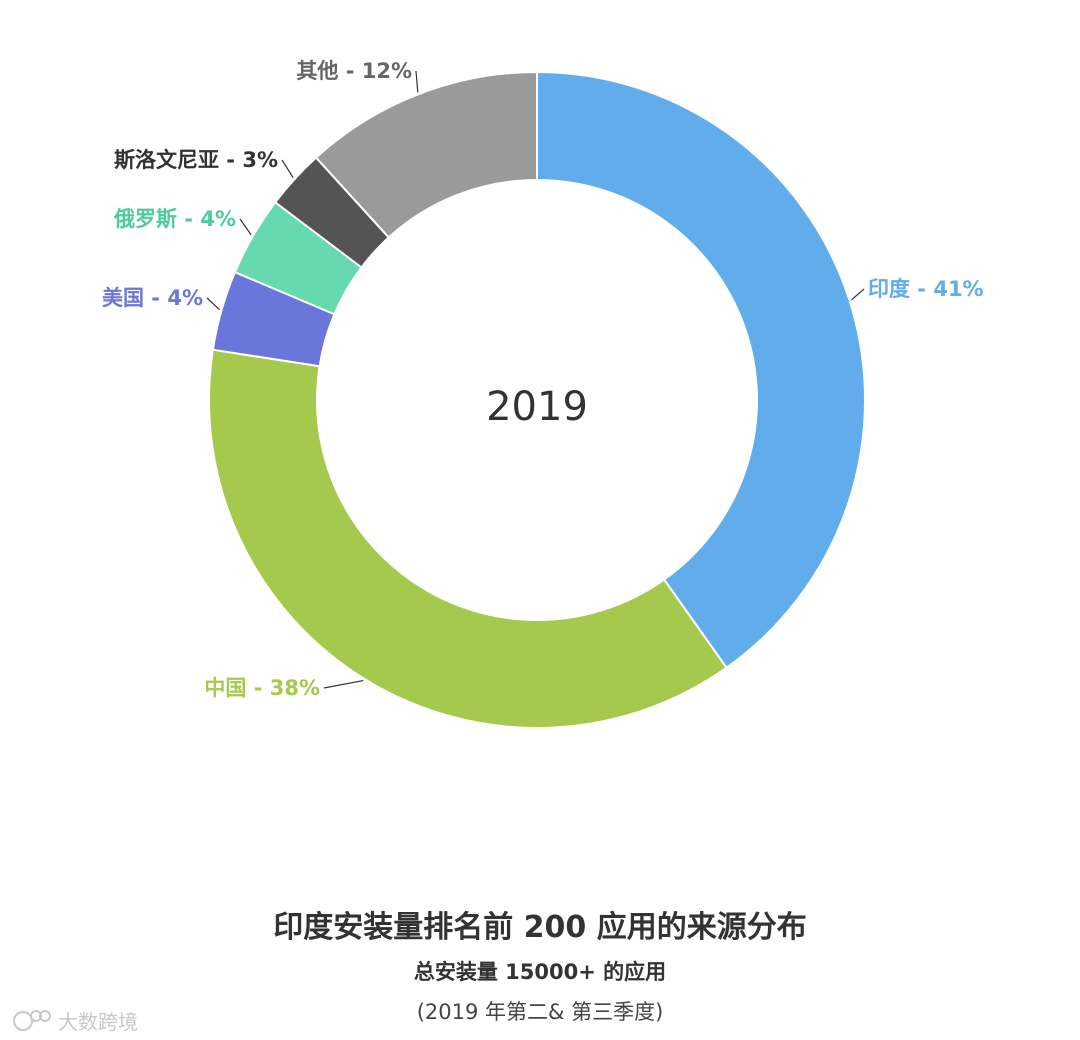  I want to click on chart-subtitle: 总安装量 15000+ 的应用, so click(540, 972).